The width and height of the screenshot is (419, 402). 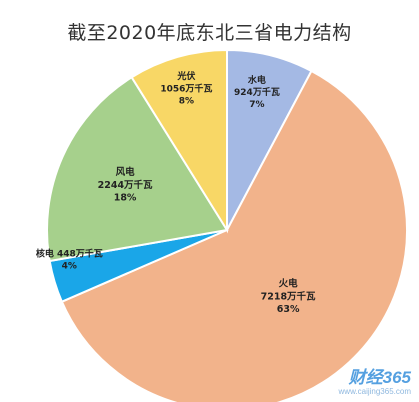 What do you see at coordinates (209, 33) in the screenshot?
I see `chart-title: 截至2020年底东北三省电力结构` at bounding box center [209, 33].